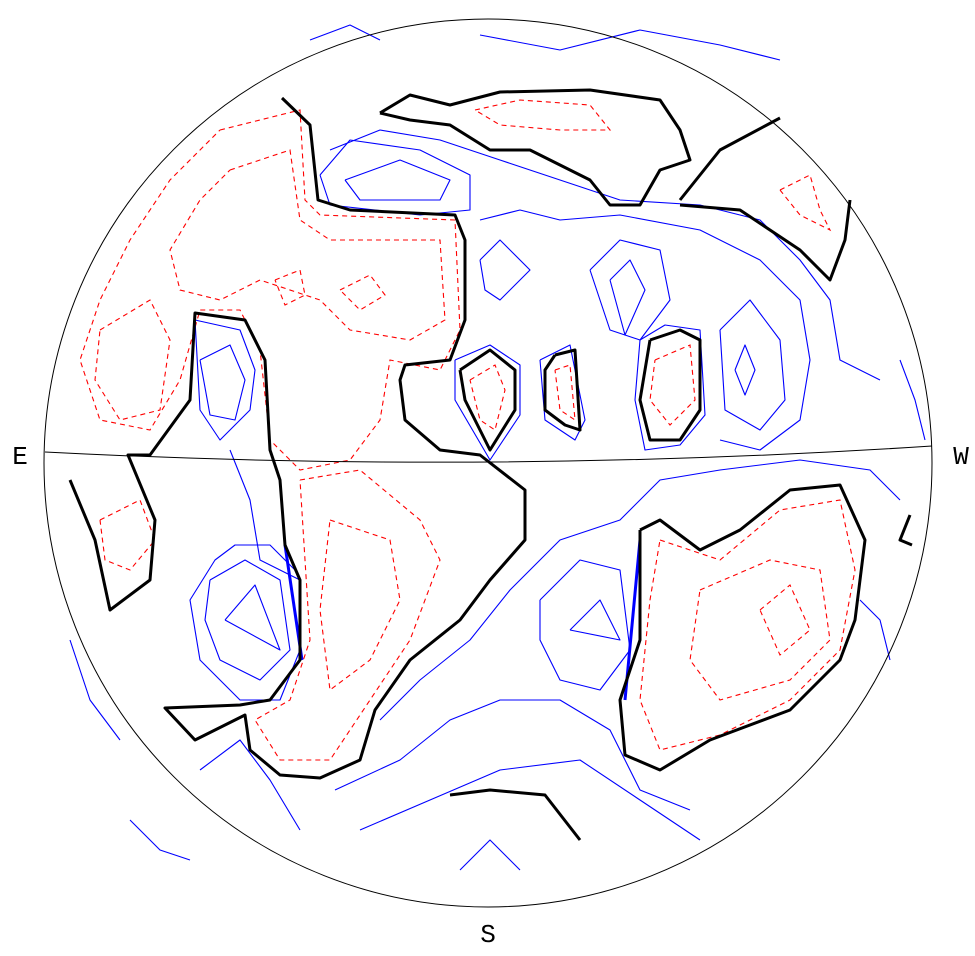 This screenshot has width=975, height=956. I want to click on south-label: S, so click(488, 935).